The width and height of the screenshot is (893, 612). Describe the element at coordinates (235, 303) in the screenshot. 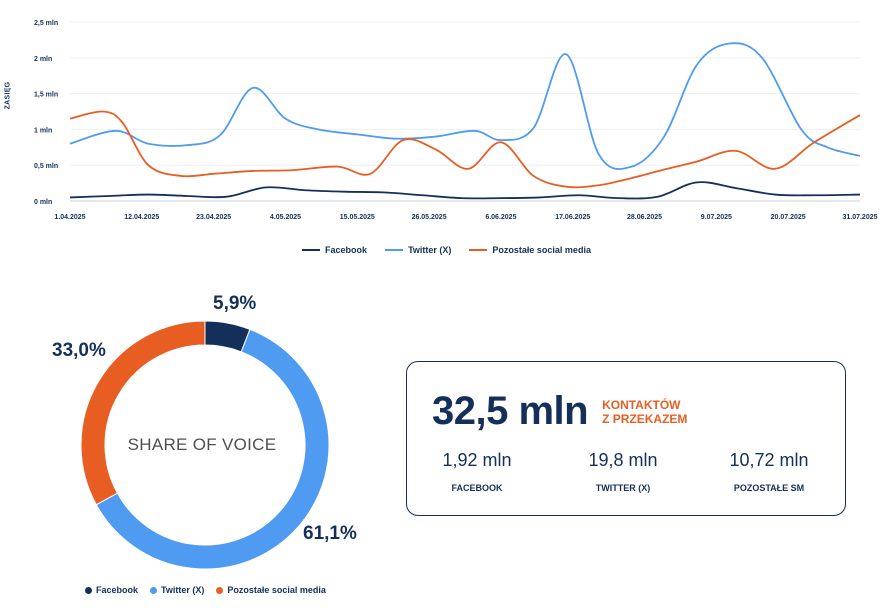

I see `pct-label-facebook: 5,9%` at that location.